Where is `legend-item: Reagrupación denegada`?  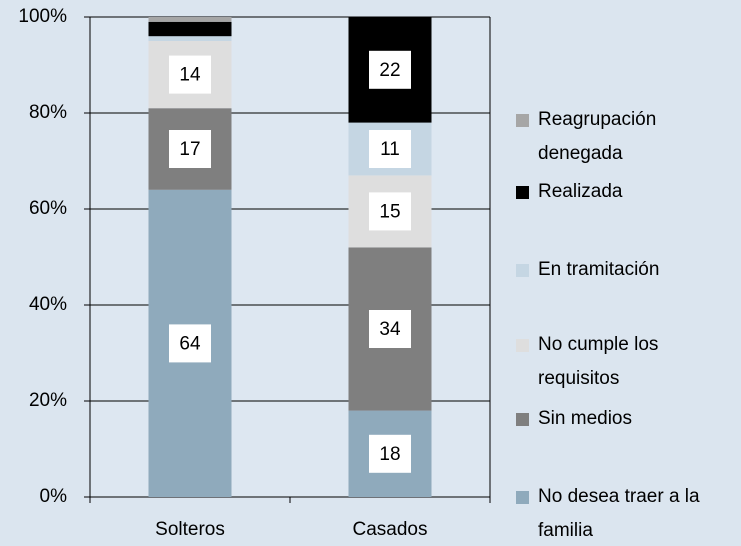 legend-item: Reagrupación denegada is located at coordinates (627, 137).